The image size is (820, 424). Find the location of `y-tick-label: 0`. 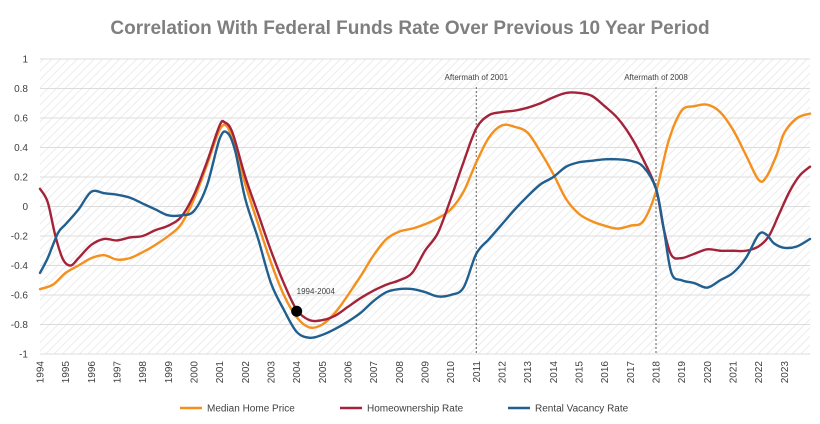

y-tick-label: 0 is located at coordinates (25, 207).